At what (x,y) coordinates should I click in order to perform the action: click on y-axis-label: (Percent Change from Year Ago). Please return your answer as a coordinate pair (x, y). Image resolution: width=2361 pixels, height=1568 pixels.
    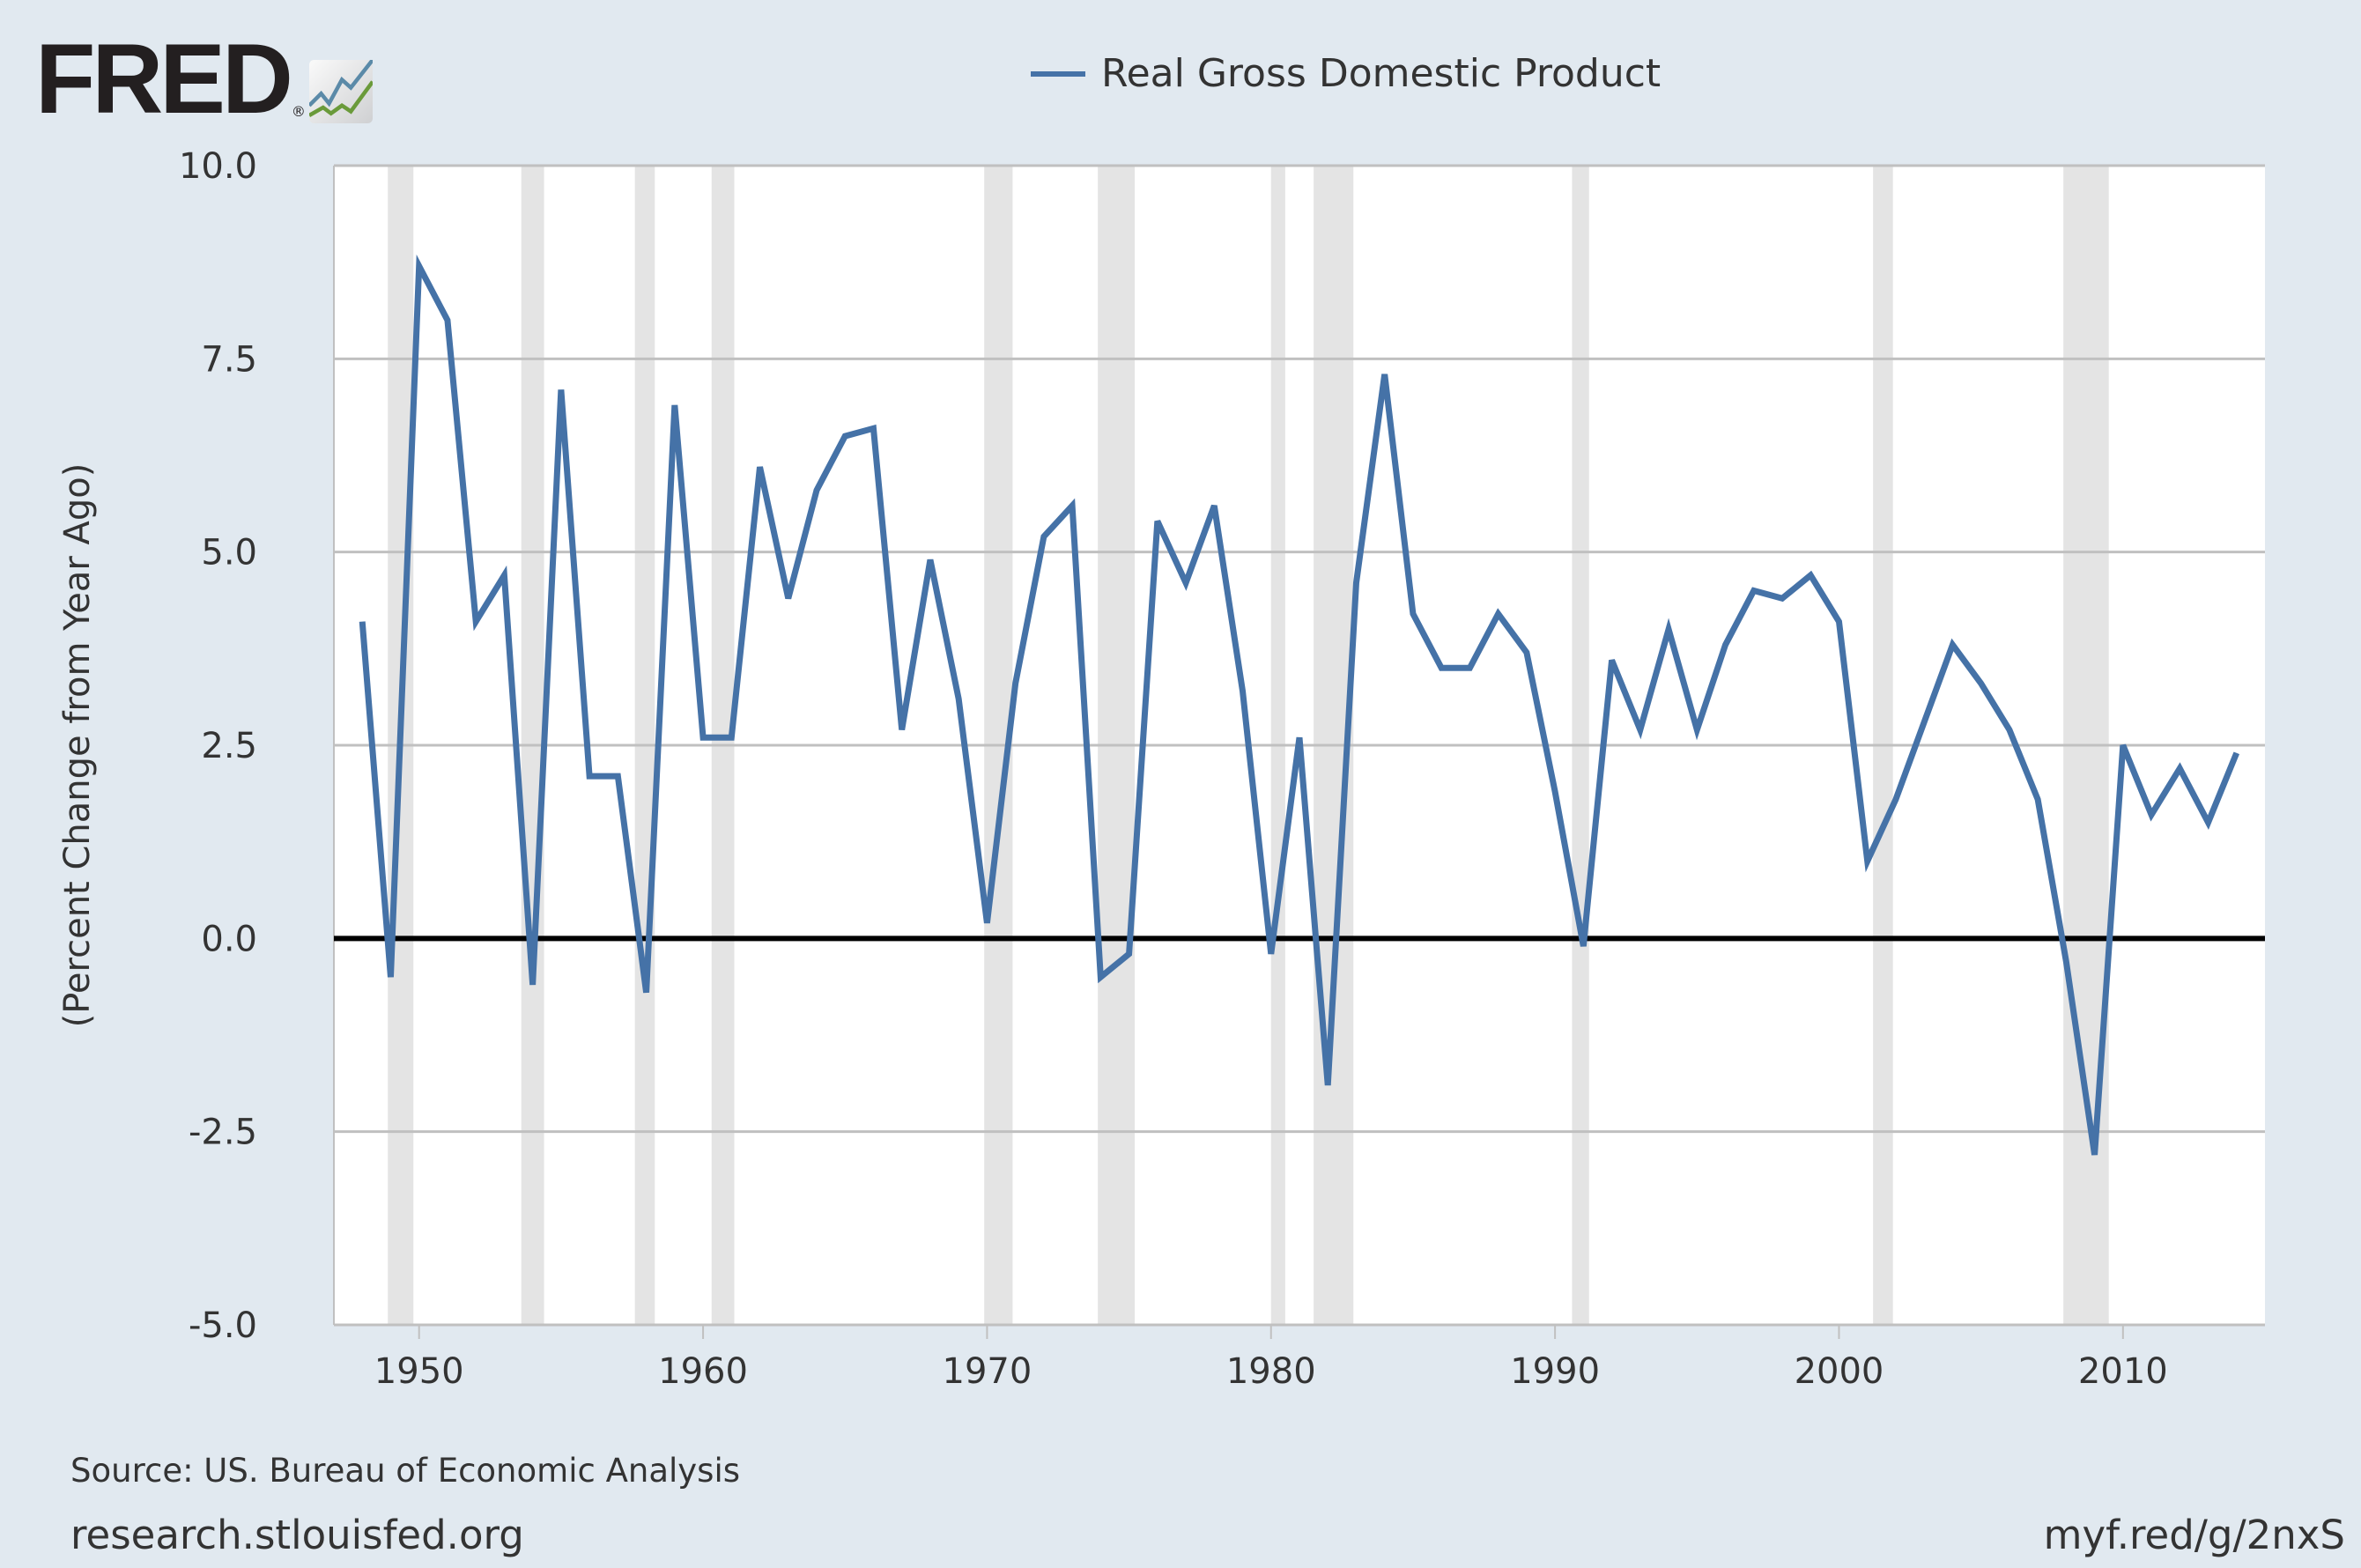
    Looking at the image, I should click on (77, 745).